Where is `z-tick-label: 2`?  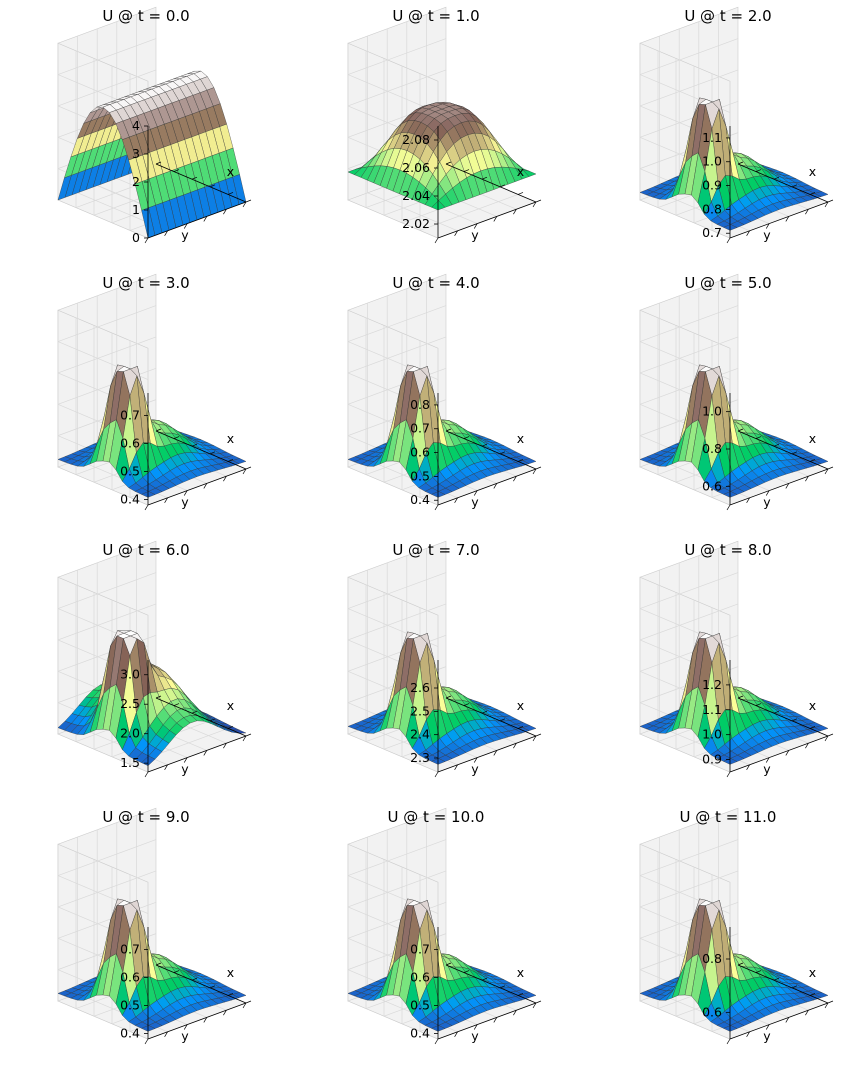
z-tick-label: 2 is located at coordinates (136, 181).